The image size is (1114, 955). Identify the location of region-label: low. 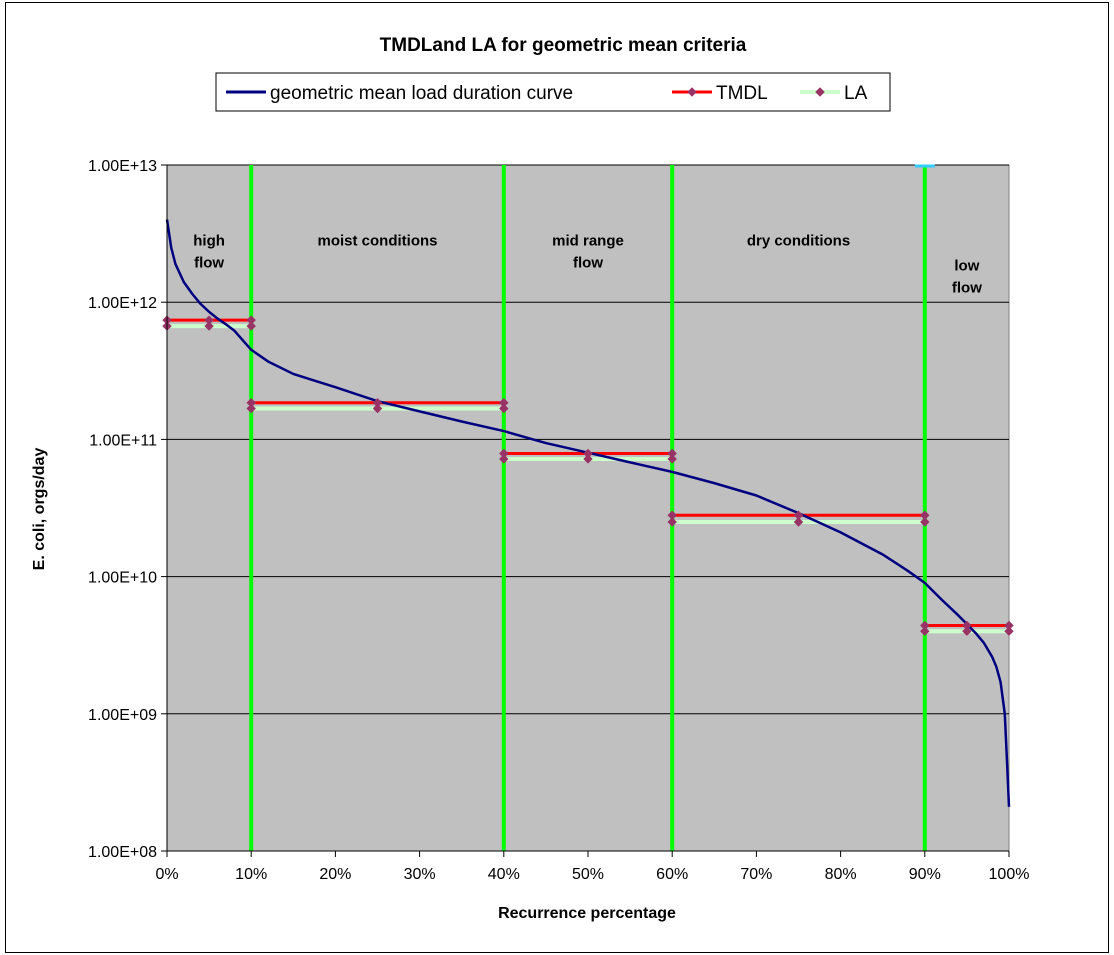
(966, 266).